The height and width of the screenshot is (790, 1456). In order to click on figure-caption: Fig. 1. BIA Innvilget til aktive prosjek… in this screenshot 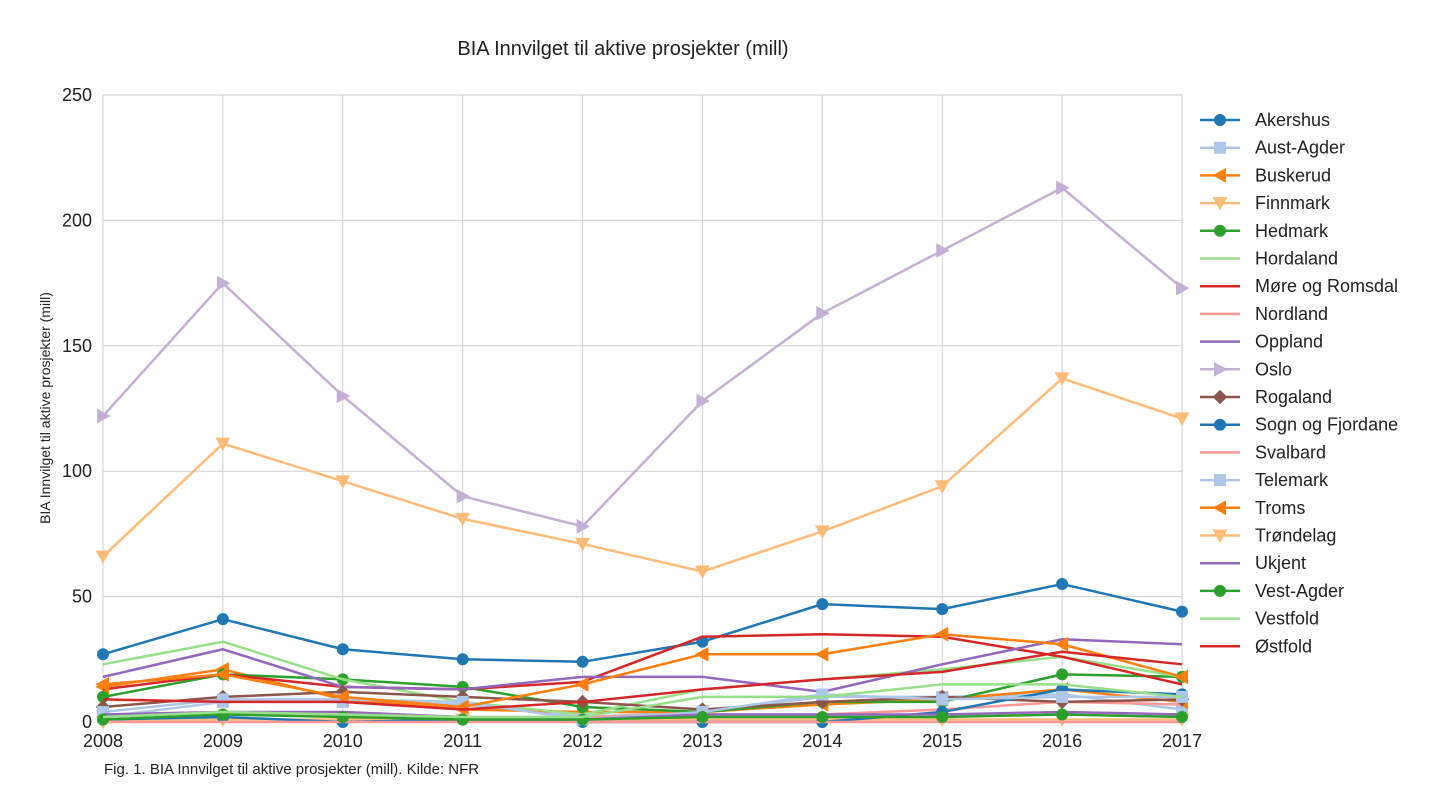, I will do `click(292, 769)`.